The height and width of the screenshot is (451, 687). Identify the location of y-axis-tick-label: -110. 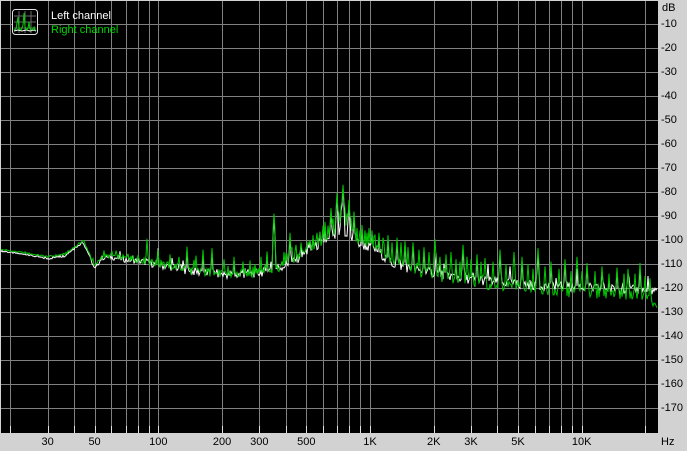
(672, 264).